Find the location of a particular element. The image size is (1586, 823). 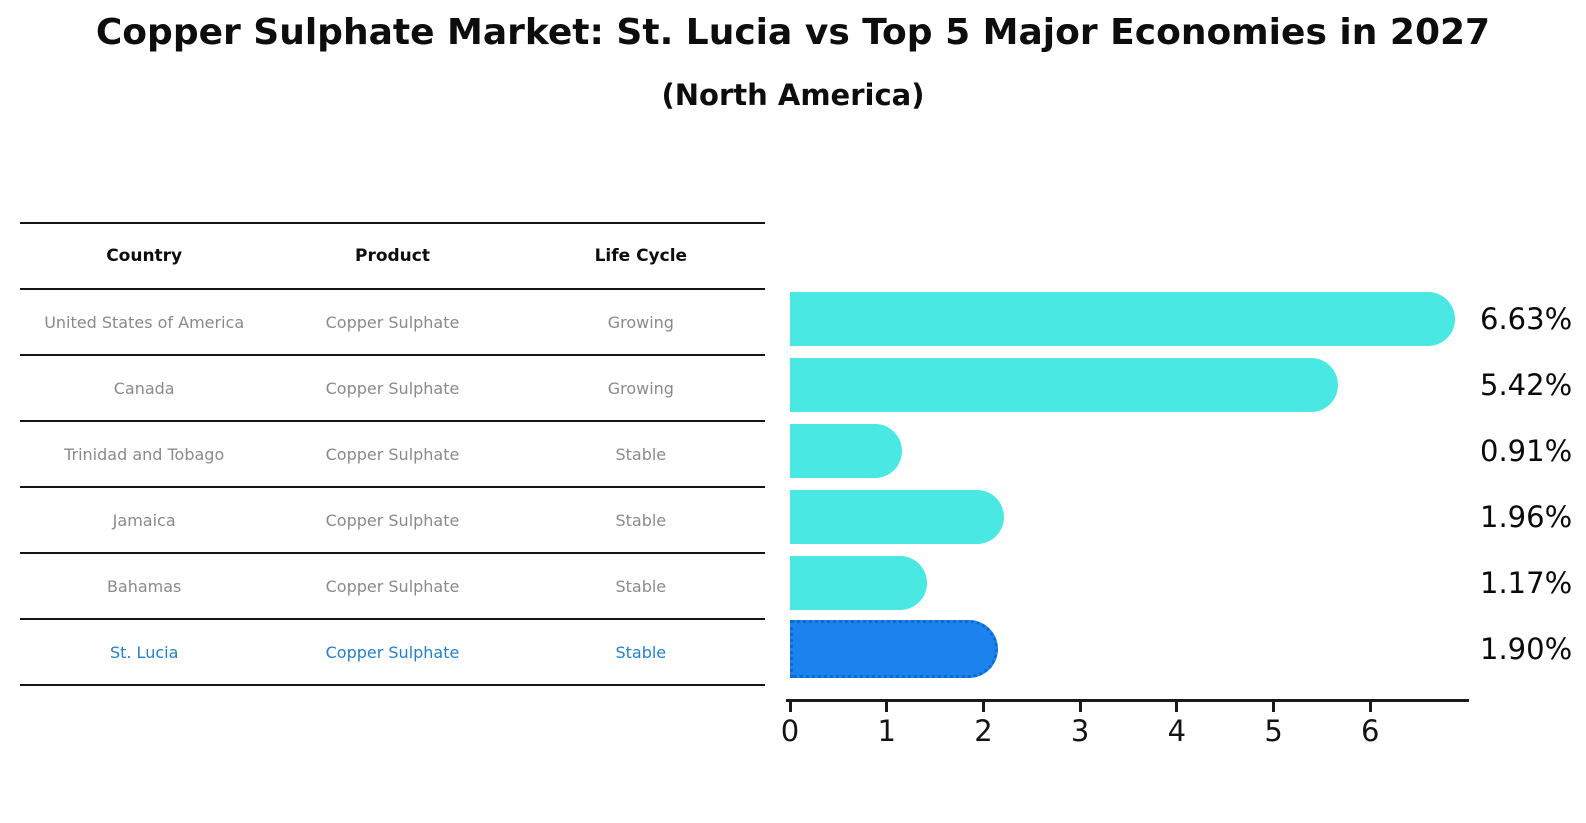

cell-country: Jamaica is located at coordinates (144, 520).